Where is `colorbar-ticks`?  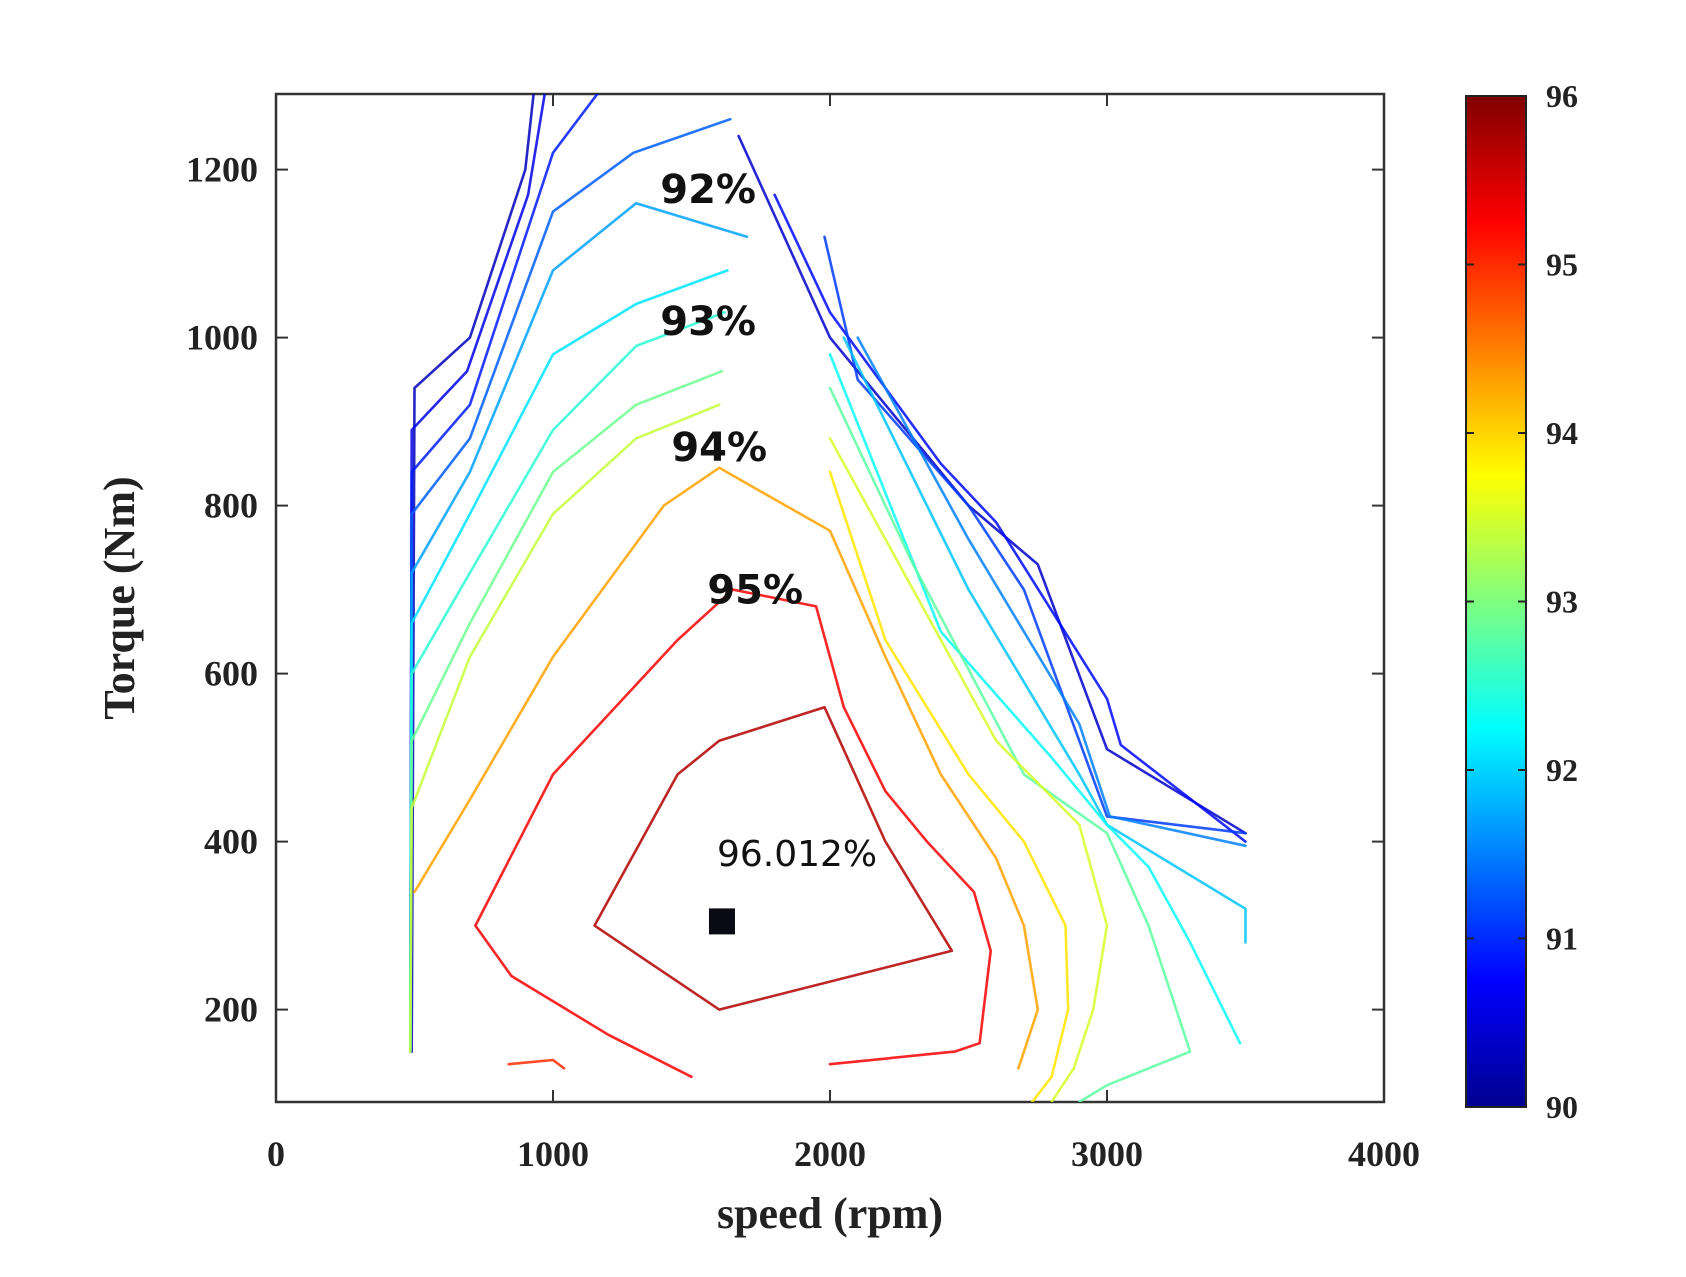 colorbar-ticks is located at coordinates (1496, 601).